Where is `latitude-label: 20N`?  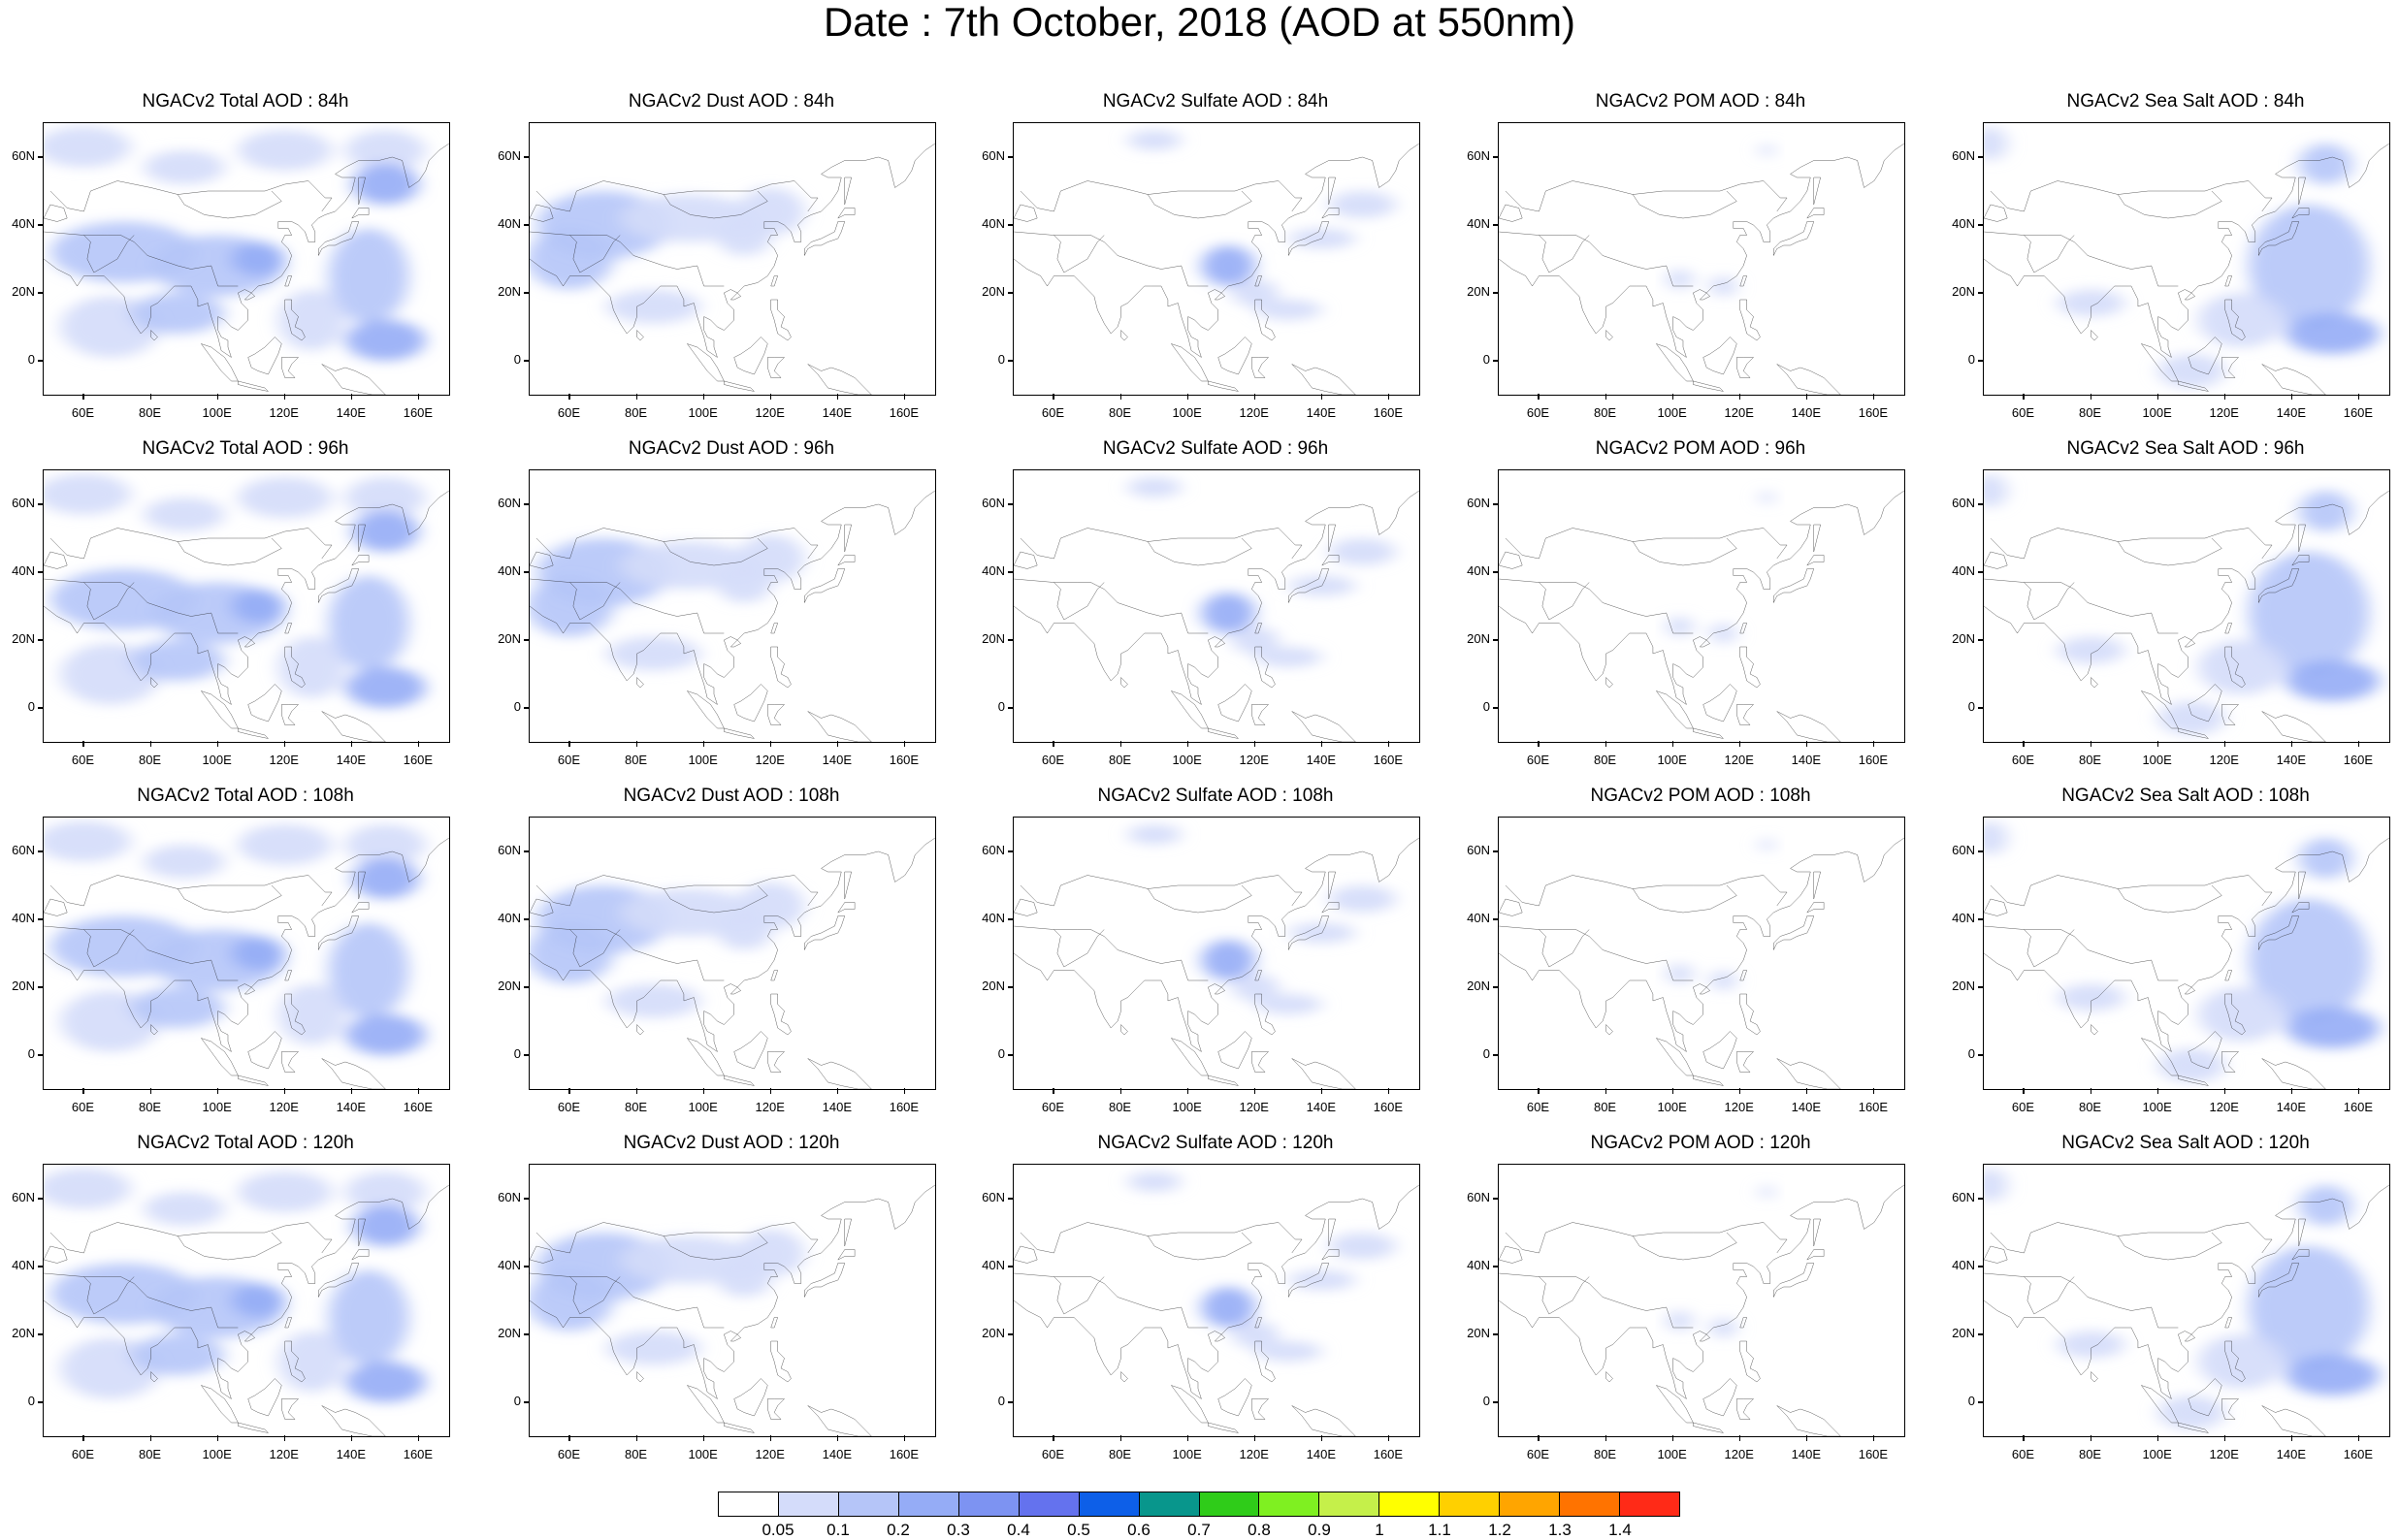 latitude-label: 20N is located at coordinates (510, 1333).